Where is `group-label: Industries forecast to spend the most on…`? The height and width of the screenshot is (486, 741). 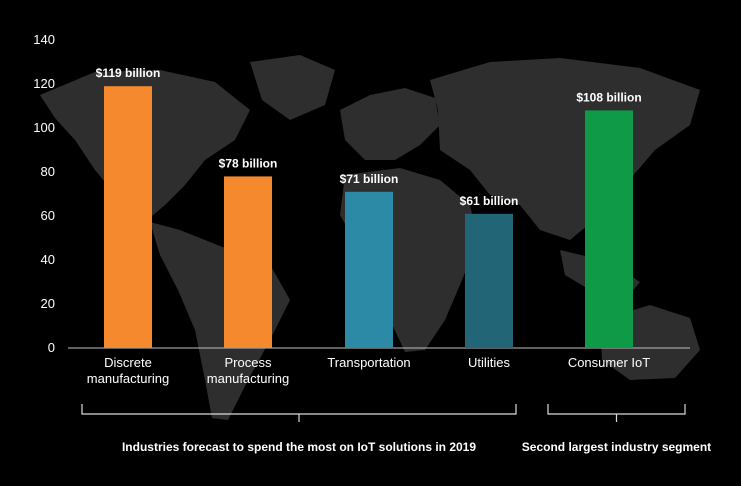 group-label: Industries forecast to spend the most on… is located at coordinates (299, 447).